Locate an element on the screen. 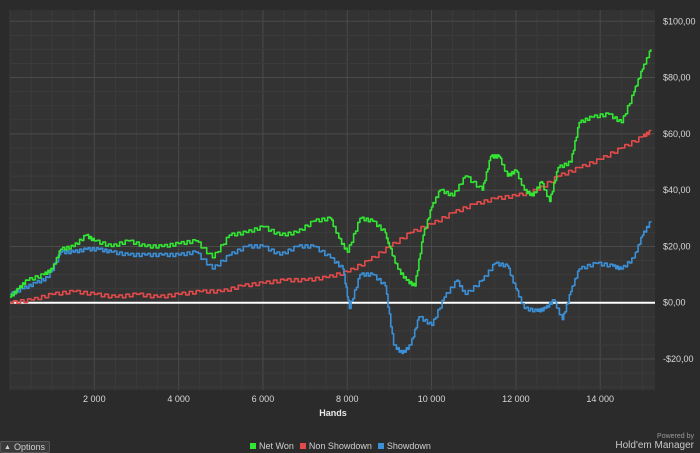  y-tick-label: -$20,00 is located at coordinates (678, 359).